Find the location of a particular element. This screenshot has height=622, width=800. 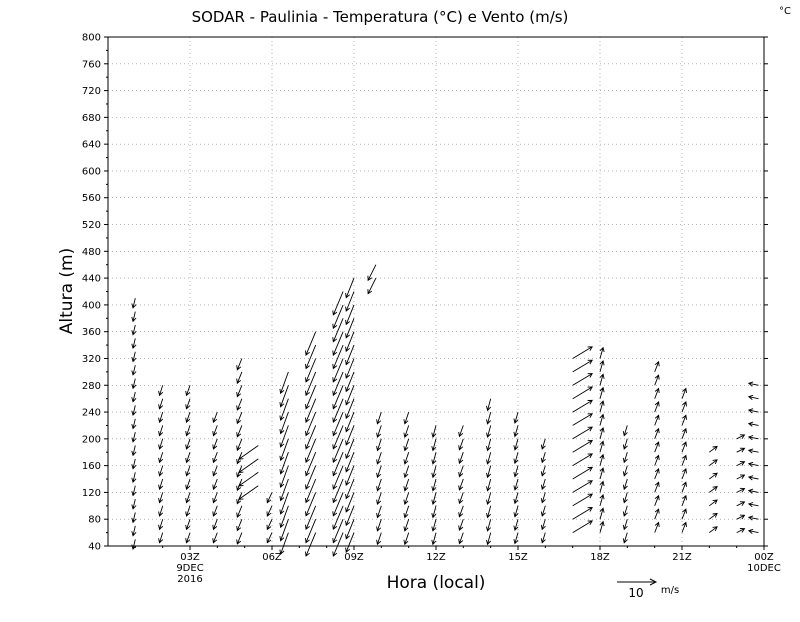

y-tick-label: 400 is located at coordinates (91, 305).